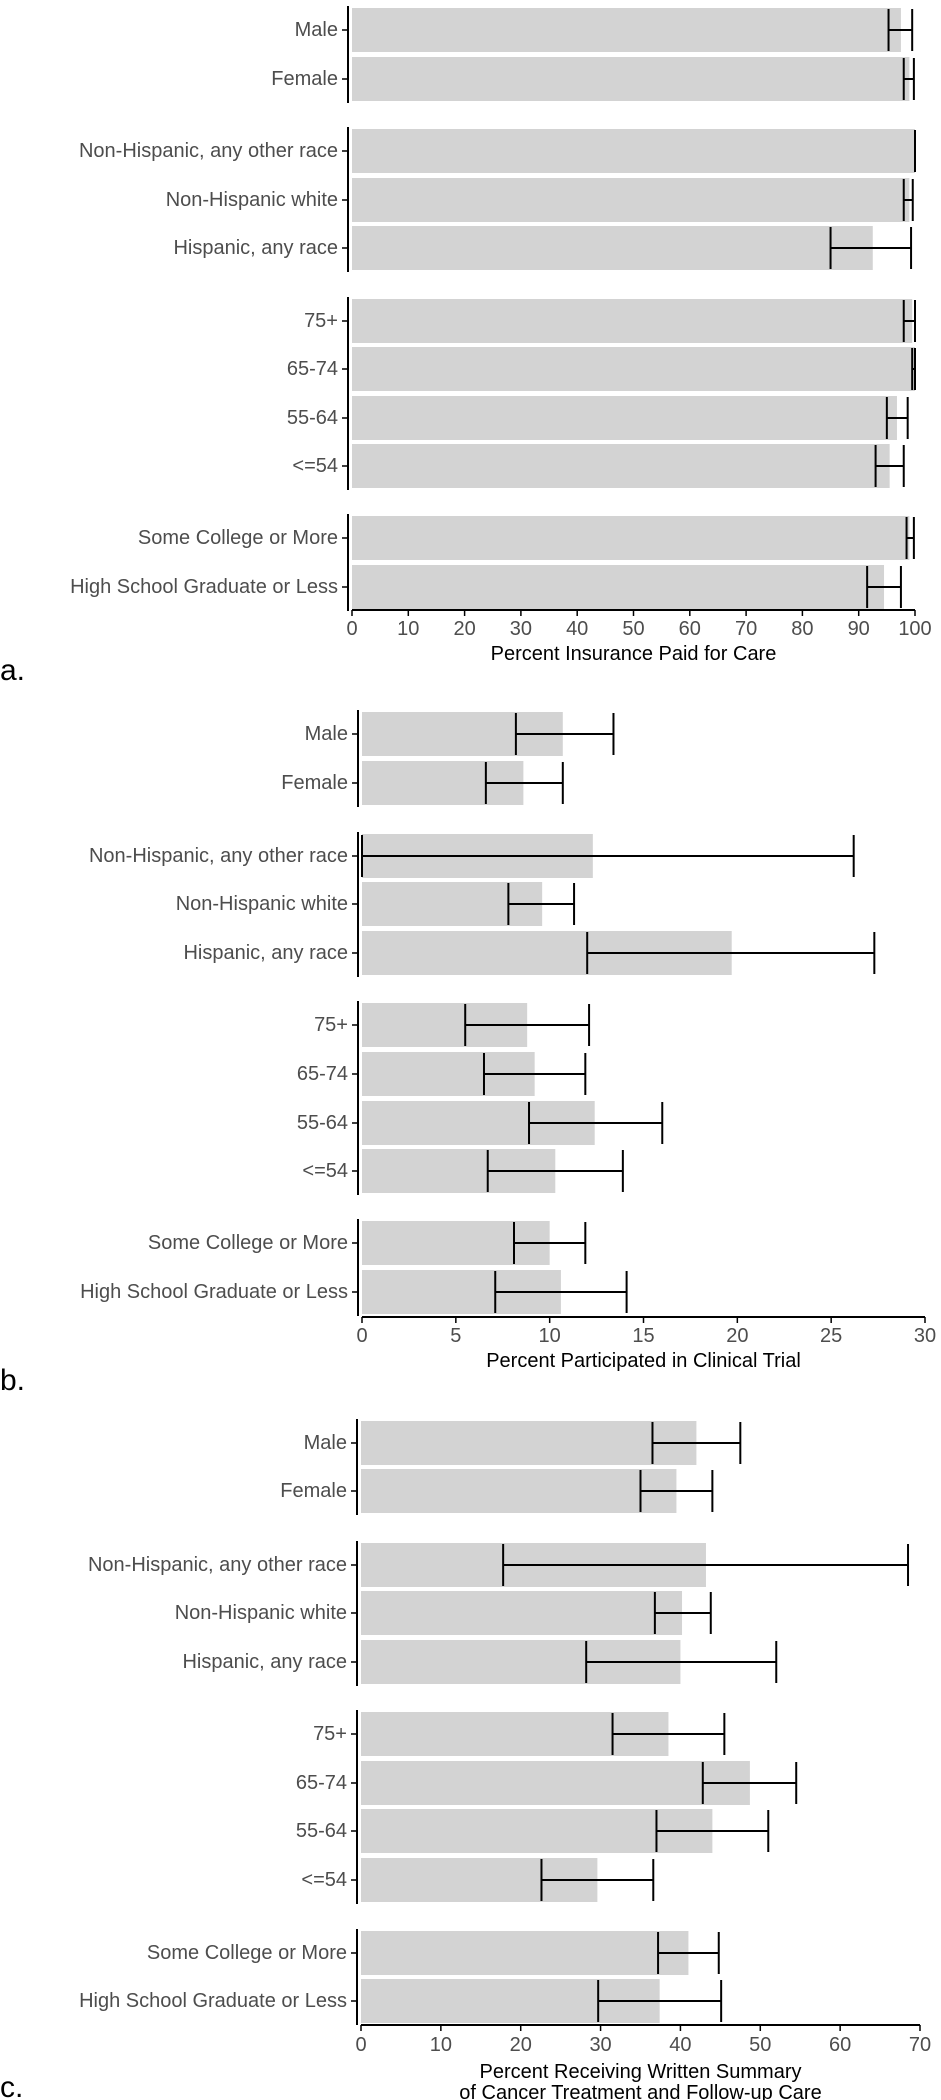 The height and width of the screenshot is (2100, 941). What do you see at coordinates (12, 1380) in the screenshot?
I see `panel-label: b.` at bounding box center [12, 1380].